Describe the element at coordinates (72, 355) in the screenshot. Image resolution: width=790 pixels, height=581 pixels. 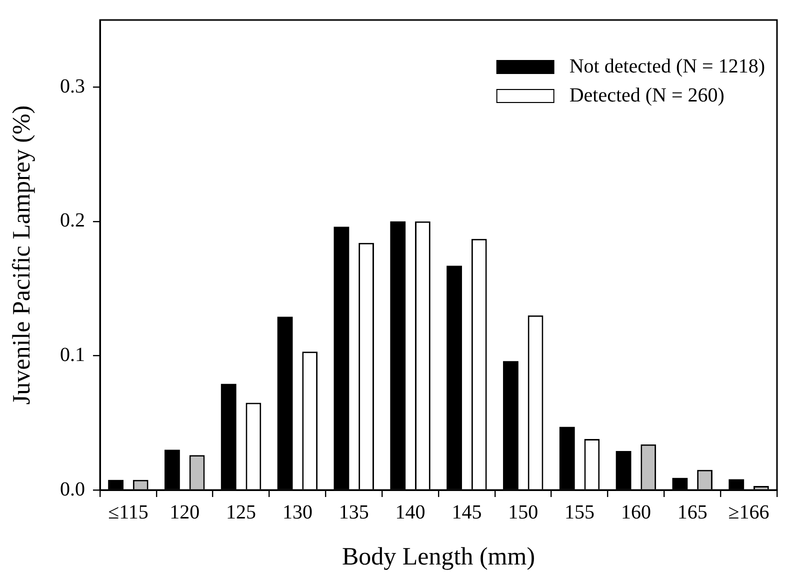
I see `y-tick-label: 0.1` at that location.